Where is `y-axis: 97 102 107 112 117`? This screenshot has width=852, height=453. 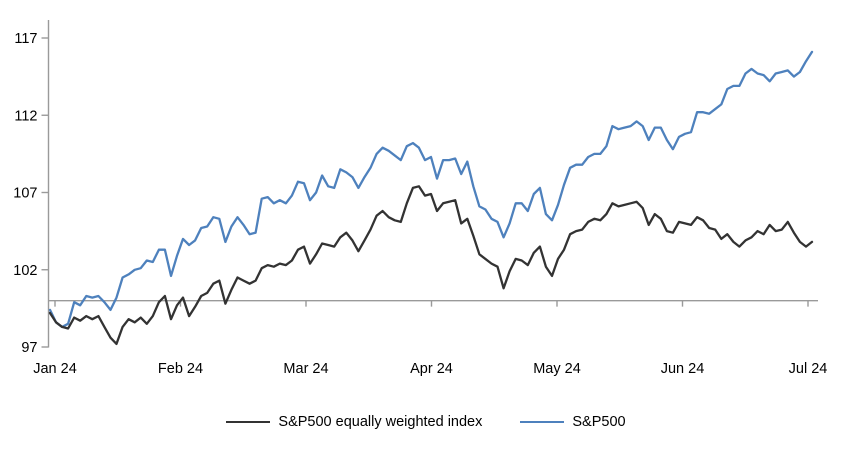 y-axis: 97 102 107 112 117 is located at coordinates (31, 188).